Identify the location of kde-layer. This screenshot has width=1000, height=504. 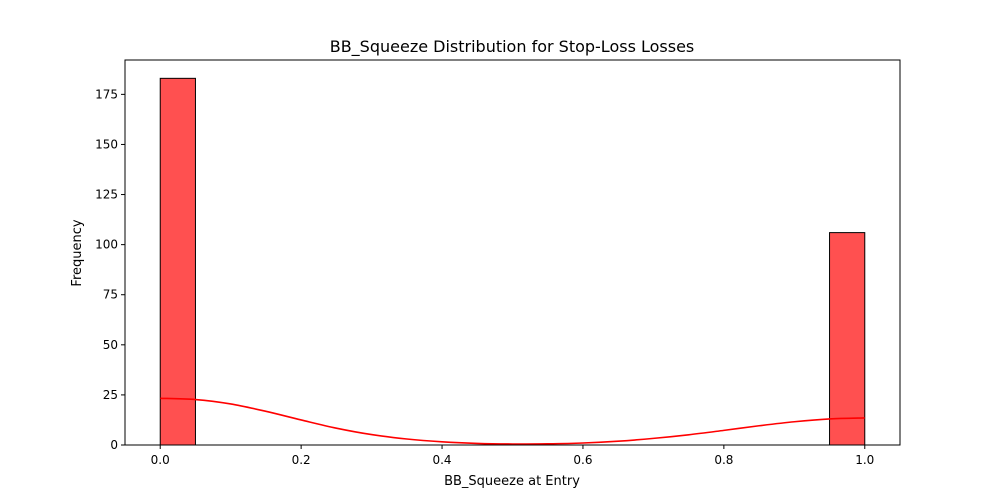
(512, 421).